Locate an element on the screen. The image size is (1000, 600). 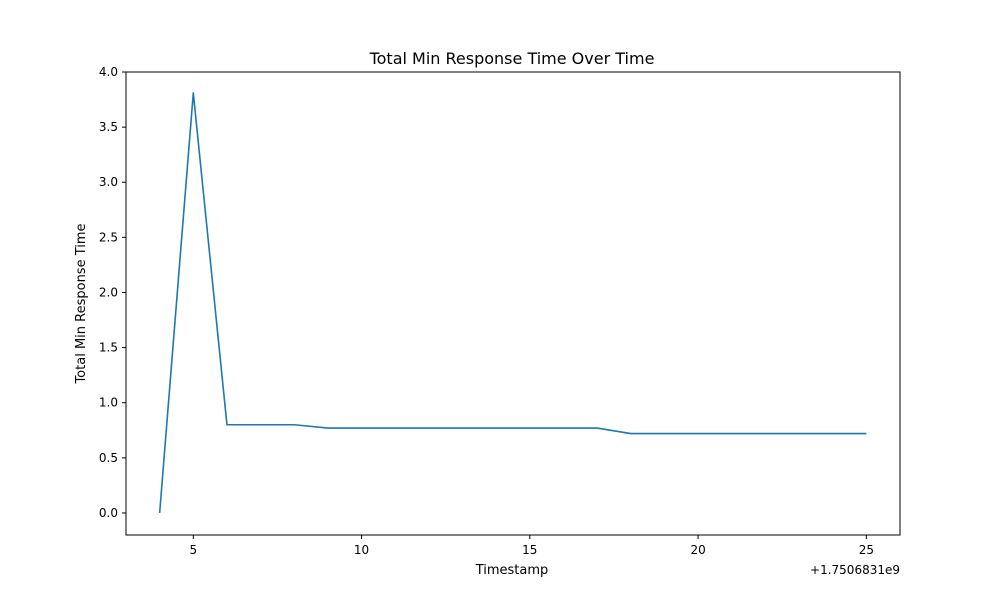
y-tick-label: 4.0 is located at coordinates (108, 72).